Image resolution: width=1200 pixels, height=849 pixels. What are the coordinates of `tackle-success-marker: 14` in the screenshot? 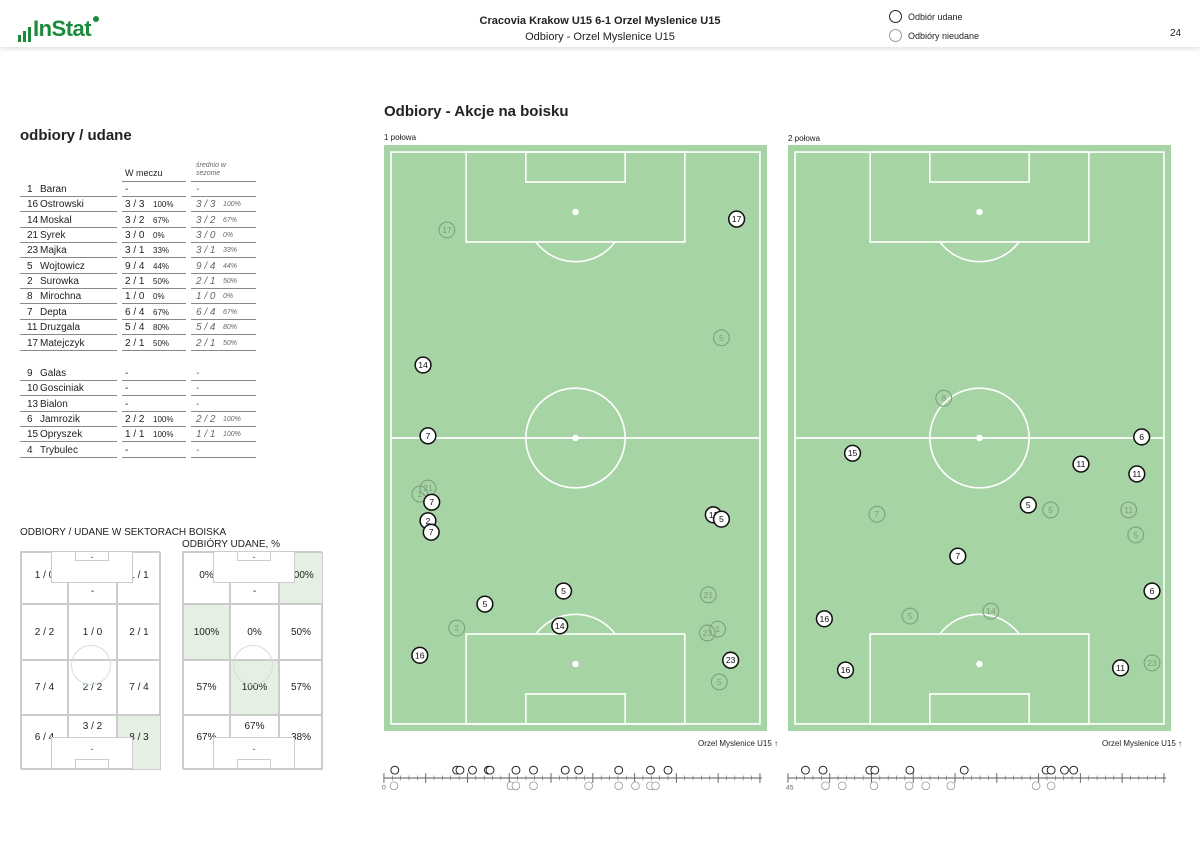 It's located at (560, 626).